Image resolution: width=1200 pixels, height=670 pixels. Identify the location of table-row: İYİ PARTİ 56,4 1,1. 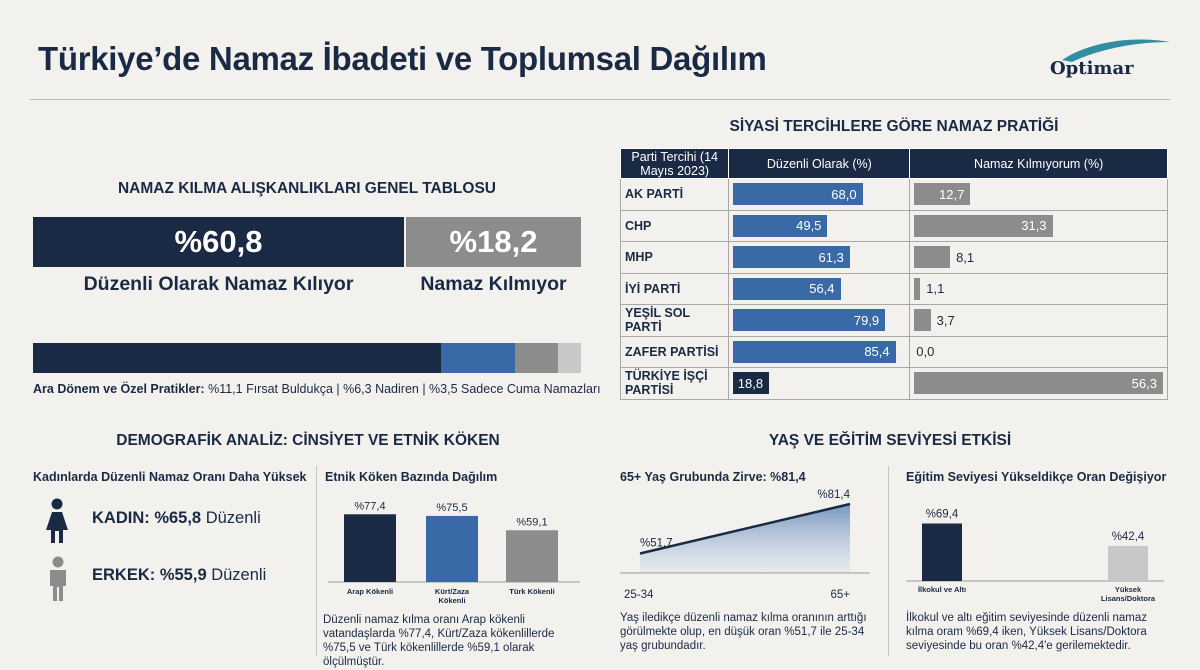
(893, 288).